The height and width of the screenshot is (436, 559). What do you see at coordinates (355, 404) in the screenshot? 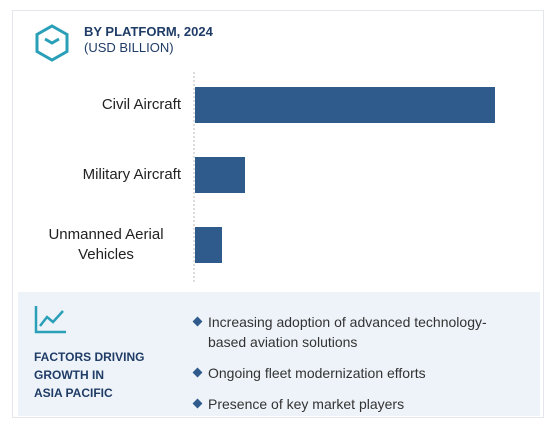
I see `factor-item: Presence of key market players` at bounding box center [355, 404].